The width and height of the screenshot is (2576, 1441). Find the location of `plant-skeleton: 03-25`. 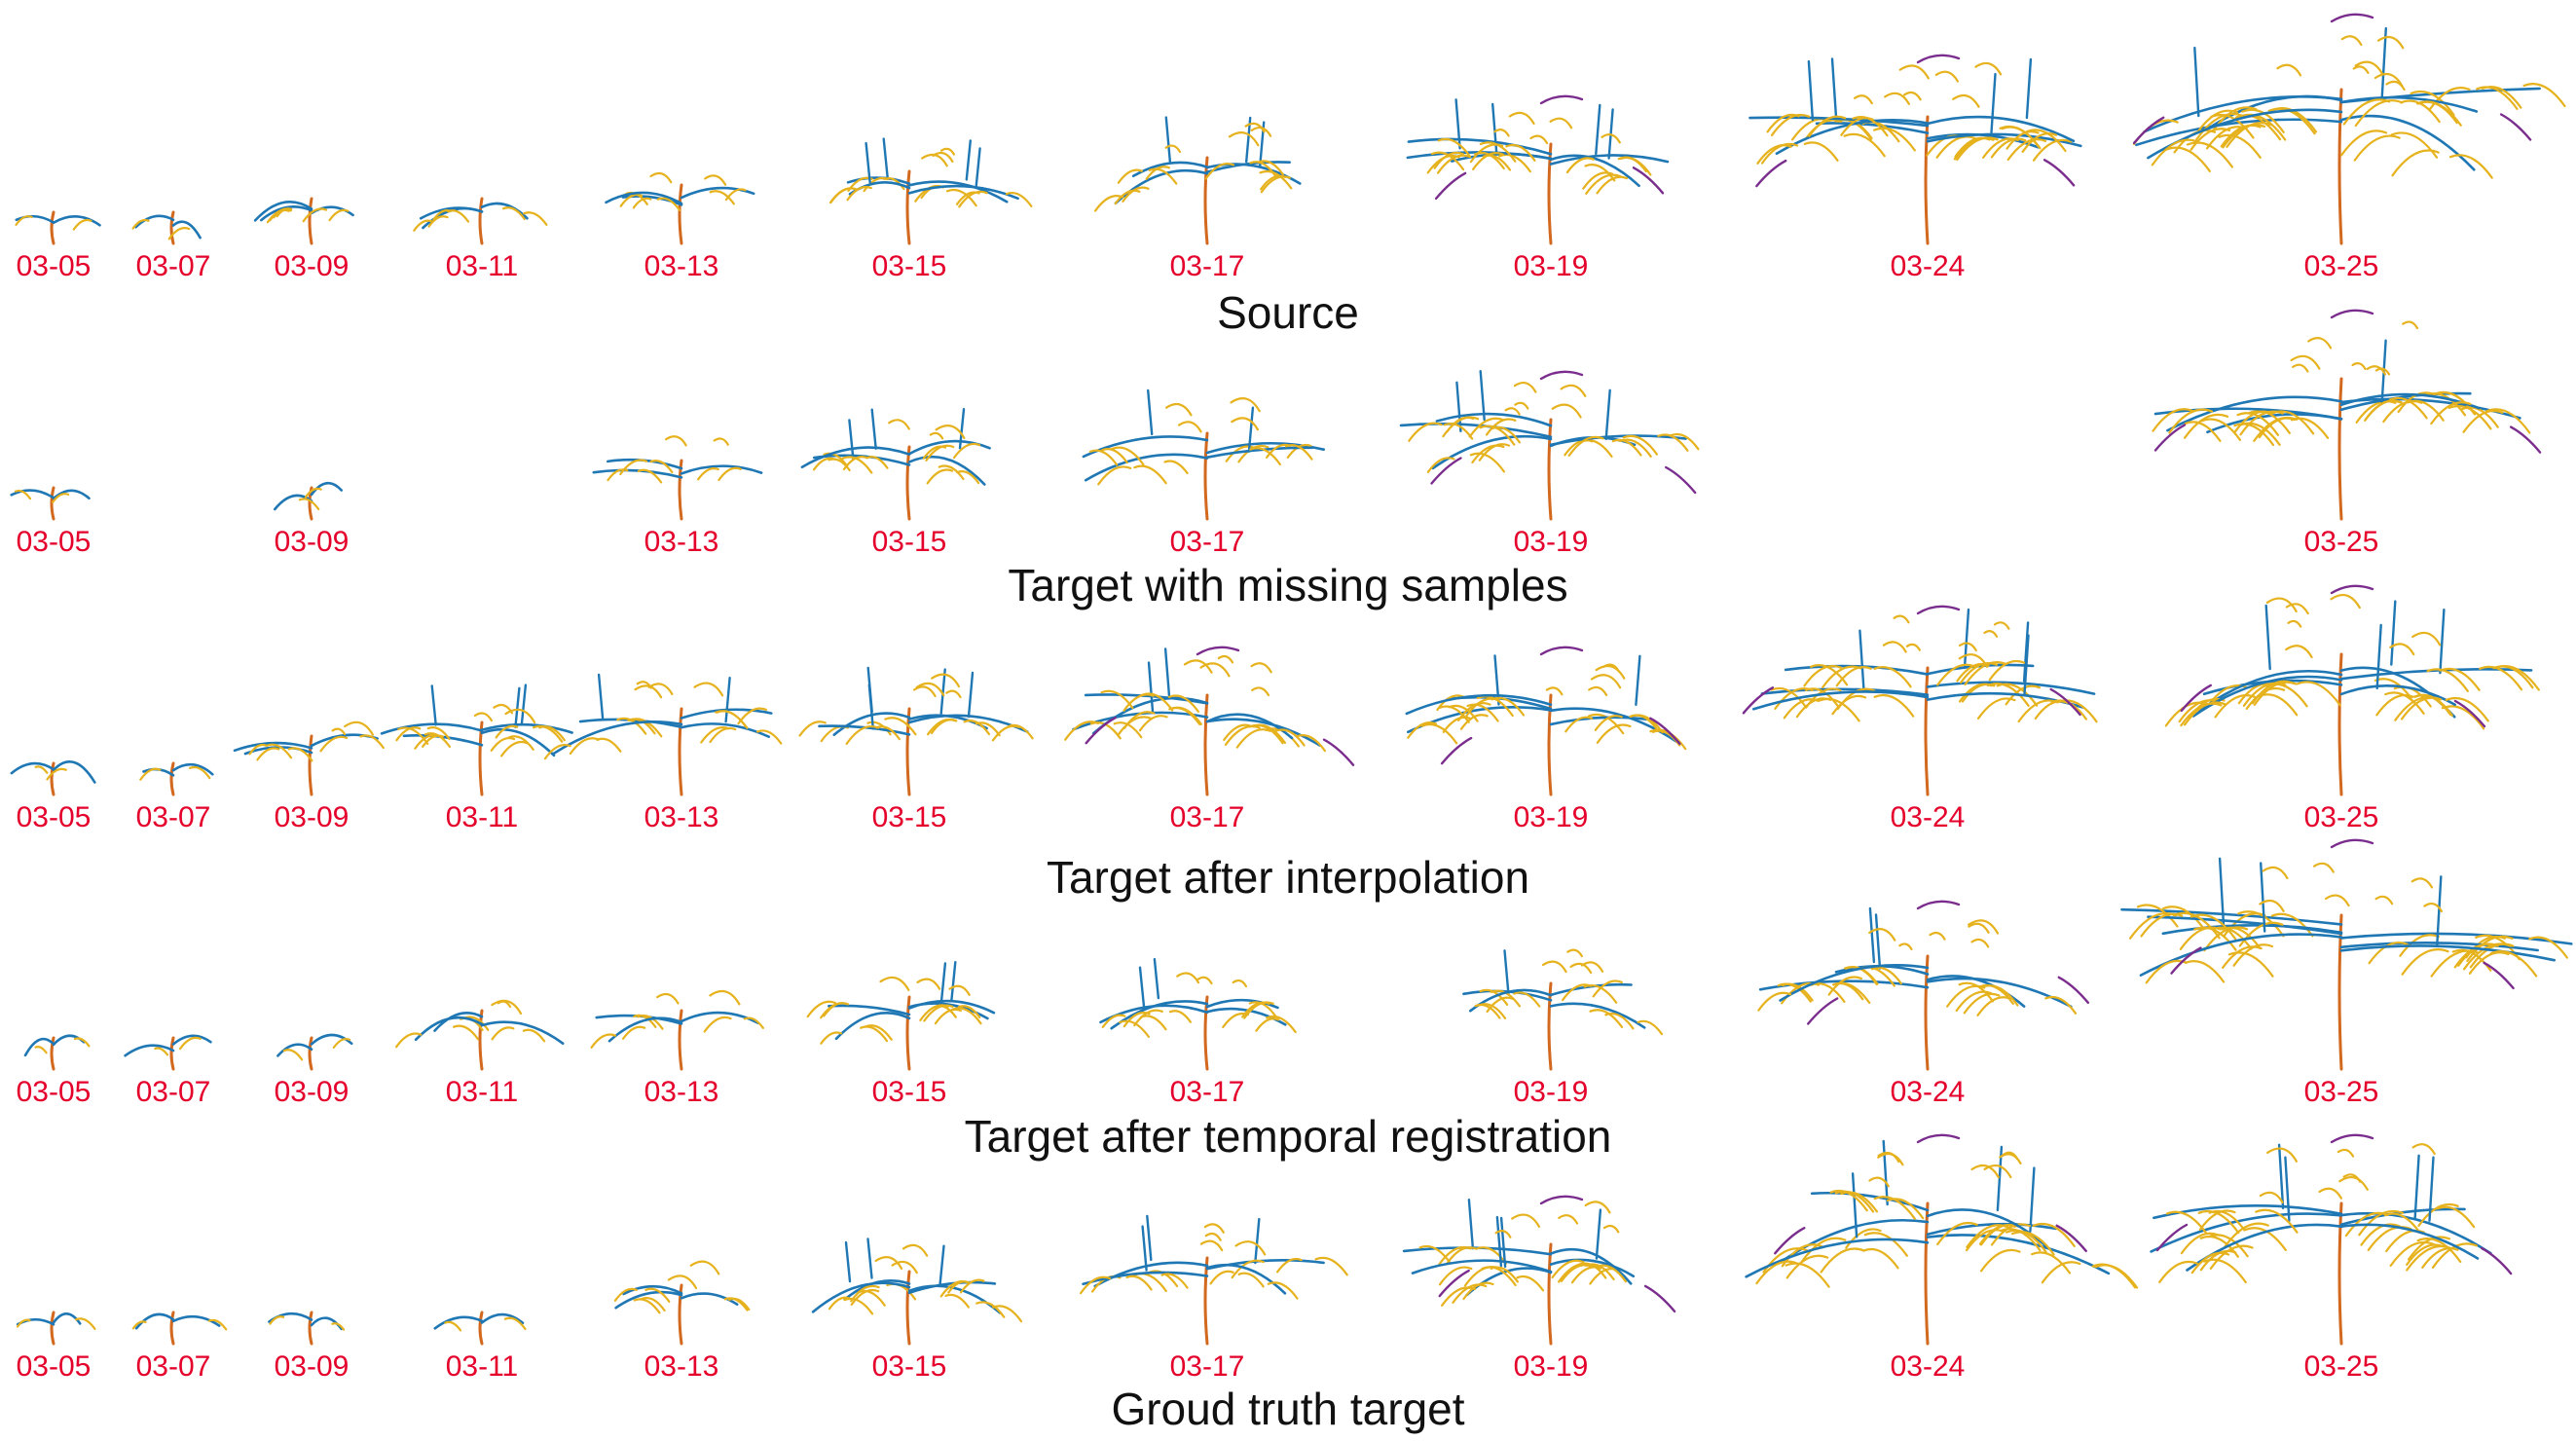

plant-skeleton: 03-25 is located at coordinates (2352, 708).